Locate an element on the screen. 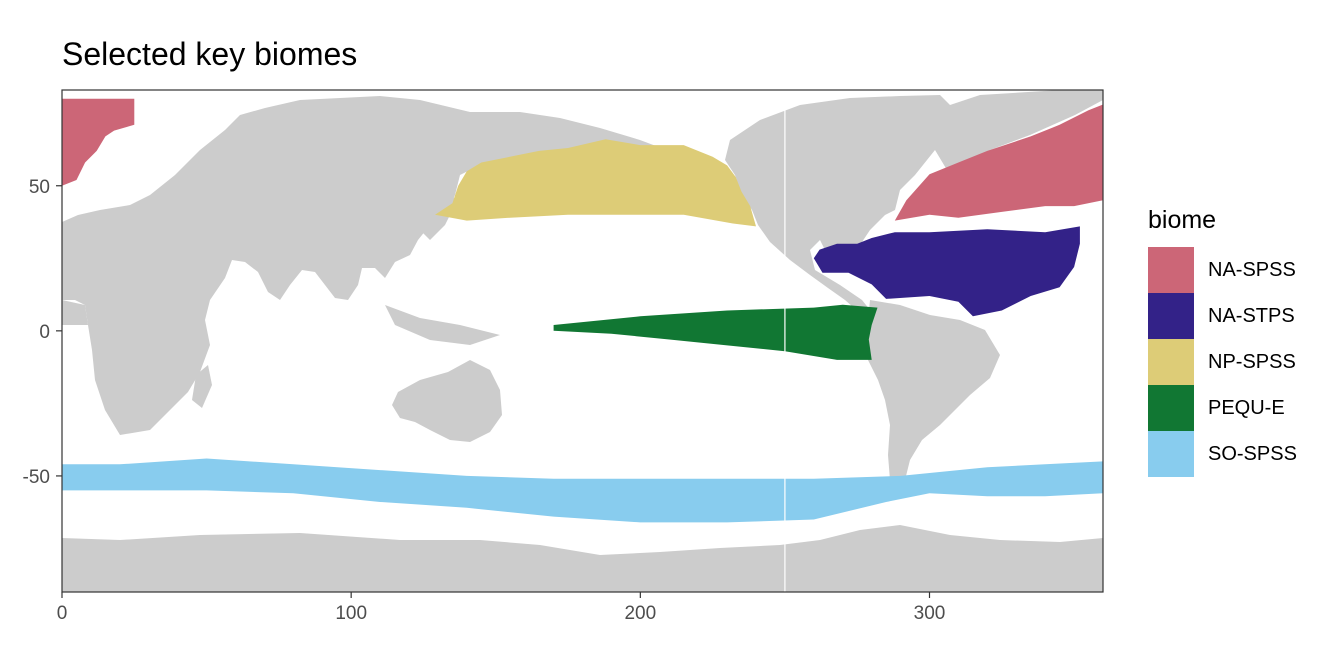 The height and width of the screenshot is (672, 1344). x-tick-label: 300 is located at coordinates (930, 613).